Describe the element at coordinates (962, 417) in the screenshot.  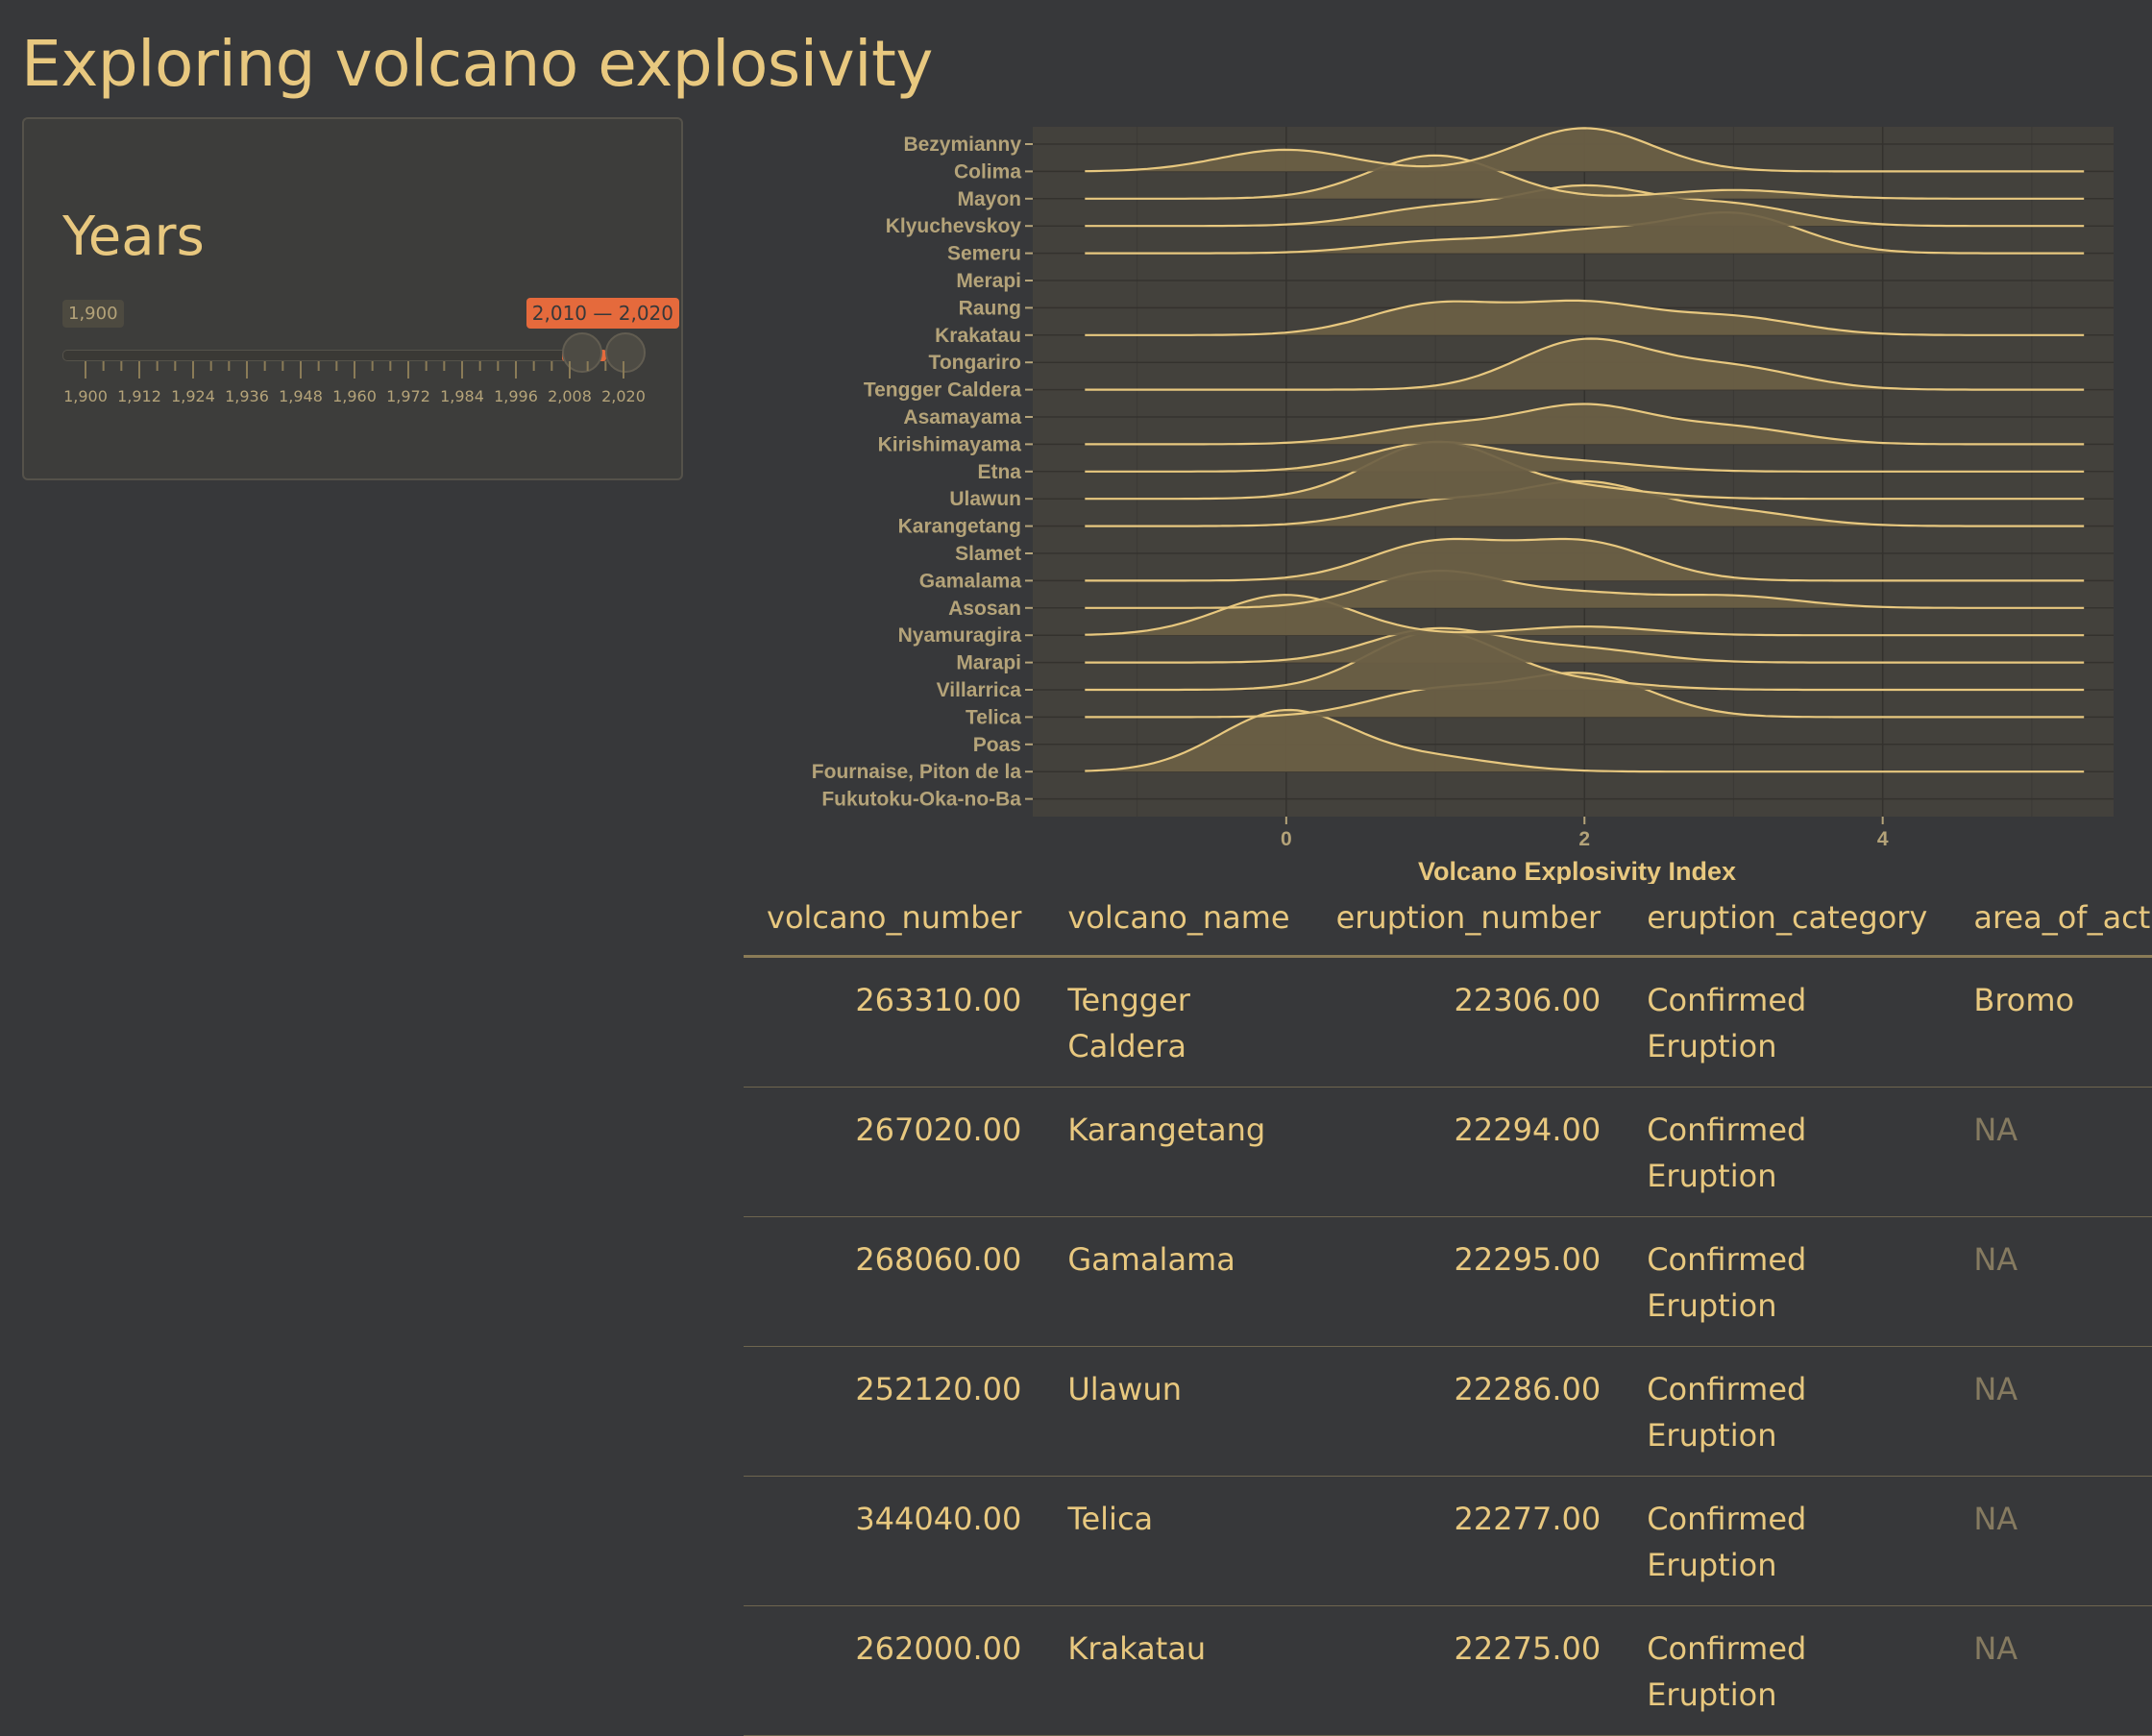
I see `y-tick-label: Asamayama` at that location.